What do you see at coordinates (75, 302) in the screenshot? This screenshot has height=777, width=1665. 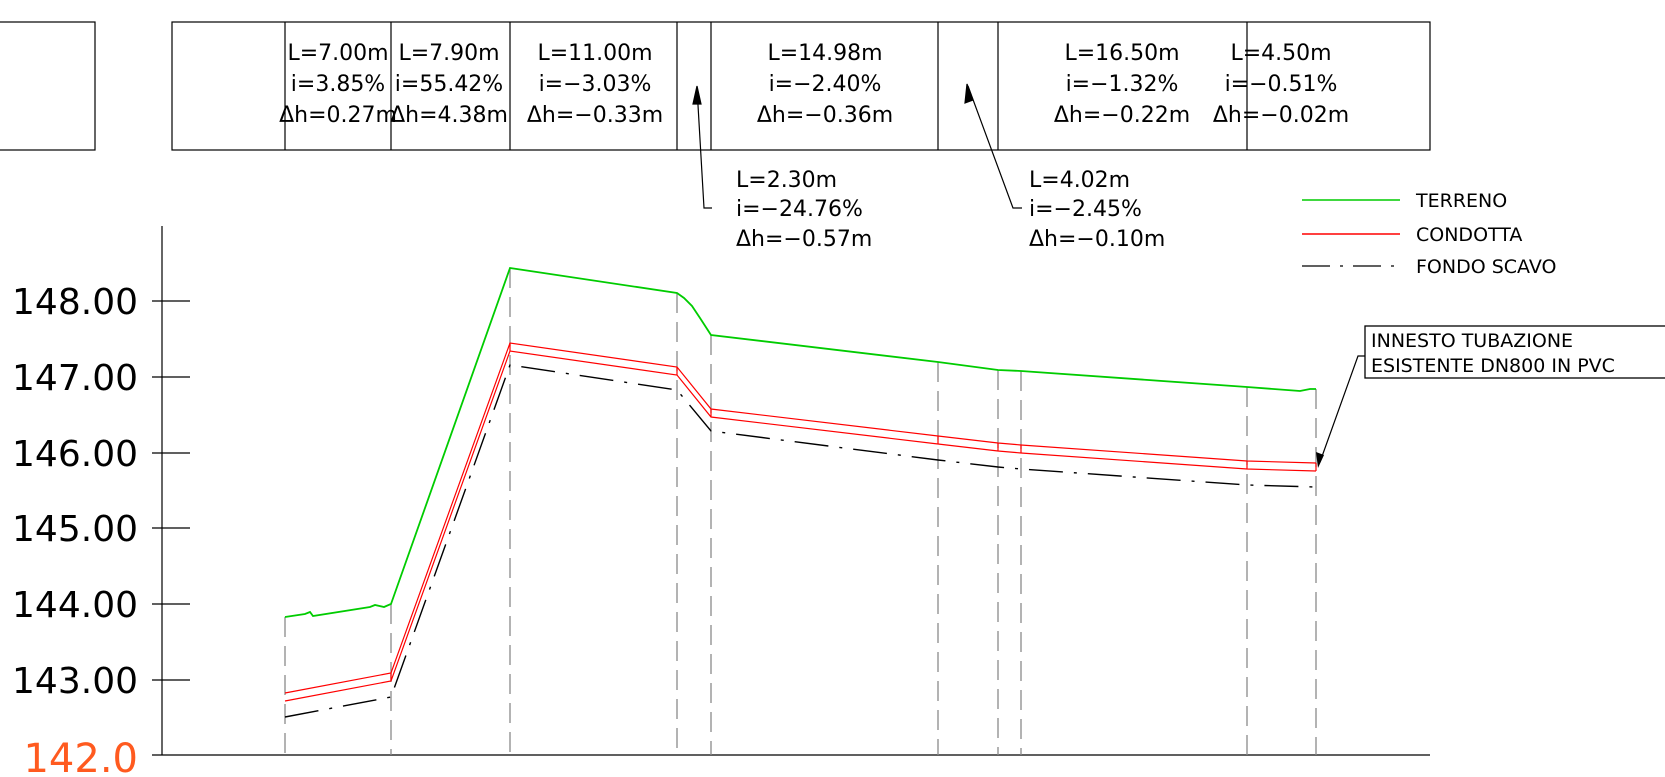 I see `y-tick-label: 148.00` at bounding box center [75, 302].